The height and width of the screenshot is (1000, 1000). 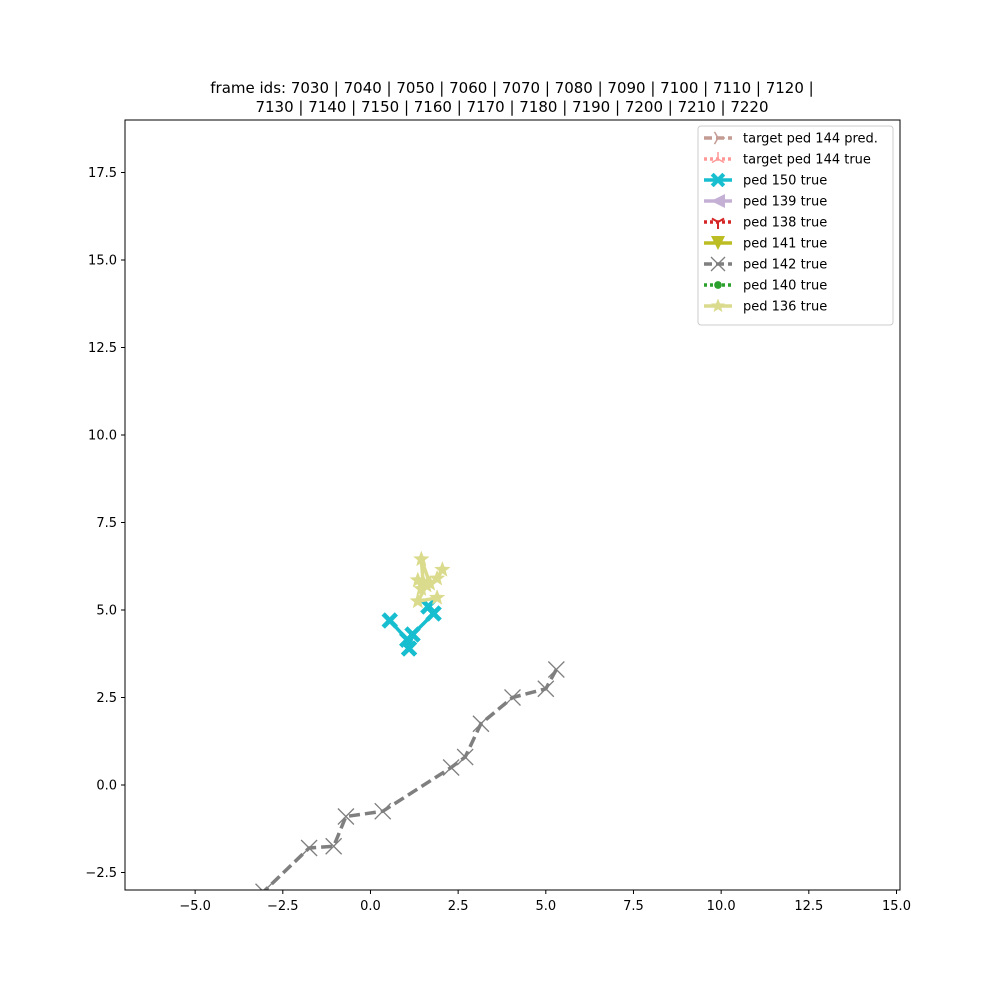 I want to click on legend-marker-ped-138-true-shape, so click(x=718, y=223).